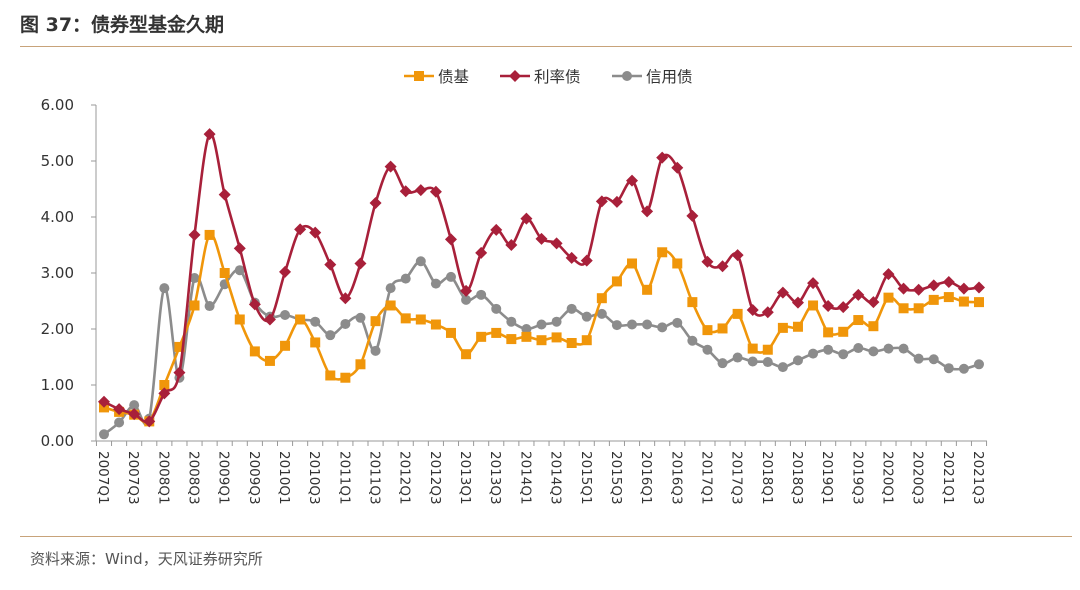  I want to click on legend-item-credit-bond: 信用债, so click(652, 77).